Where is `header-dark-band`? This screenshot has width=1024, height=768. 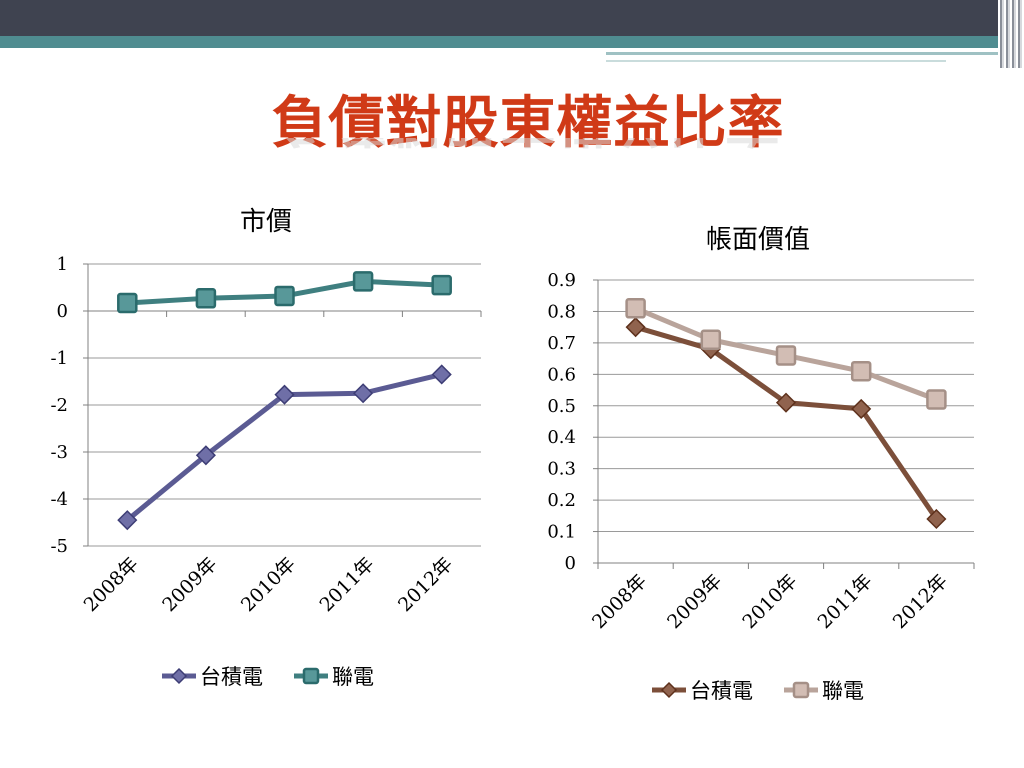
header-dark-band is located at coordinates (512, 18).